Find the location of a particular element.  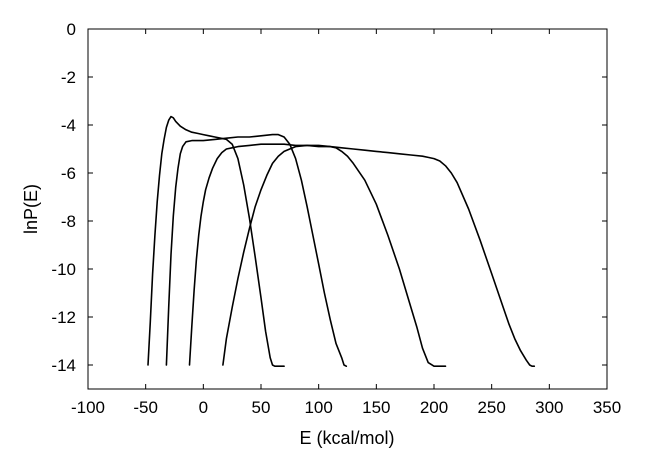

y-tick-label: 0 is located at coordinates (71, 29).